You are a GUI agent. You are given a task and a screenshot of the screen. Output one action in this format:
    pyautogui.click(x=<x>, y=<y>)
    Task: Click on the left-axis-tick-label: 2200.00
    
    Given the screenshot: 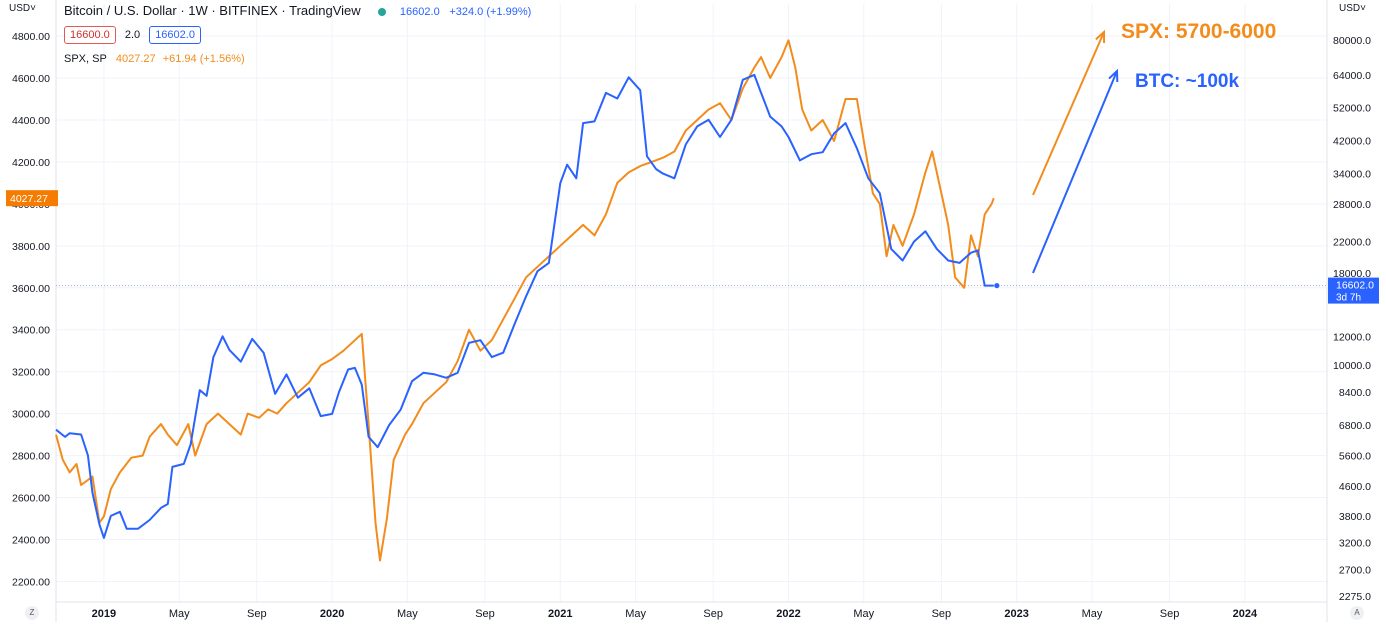 What is the action you would take?
    pyautogui.click(x=31, y=582)
    